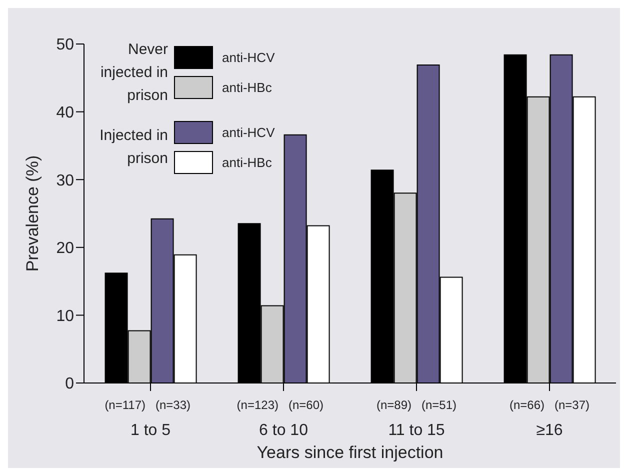  What do you see at coordinates (549, 430) in the screenshot?
I see `x-tick-label: ≥16` at bounding box center [549, 430].